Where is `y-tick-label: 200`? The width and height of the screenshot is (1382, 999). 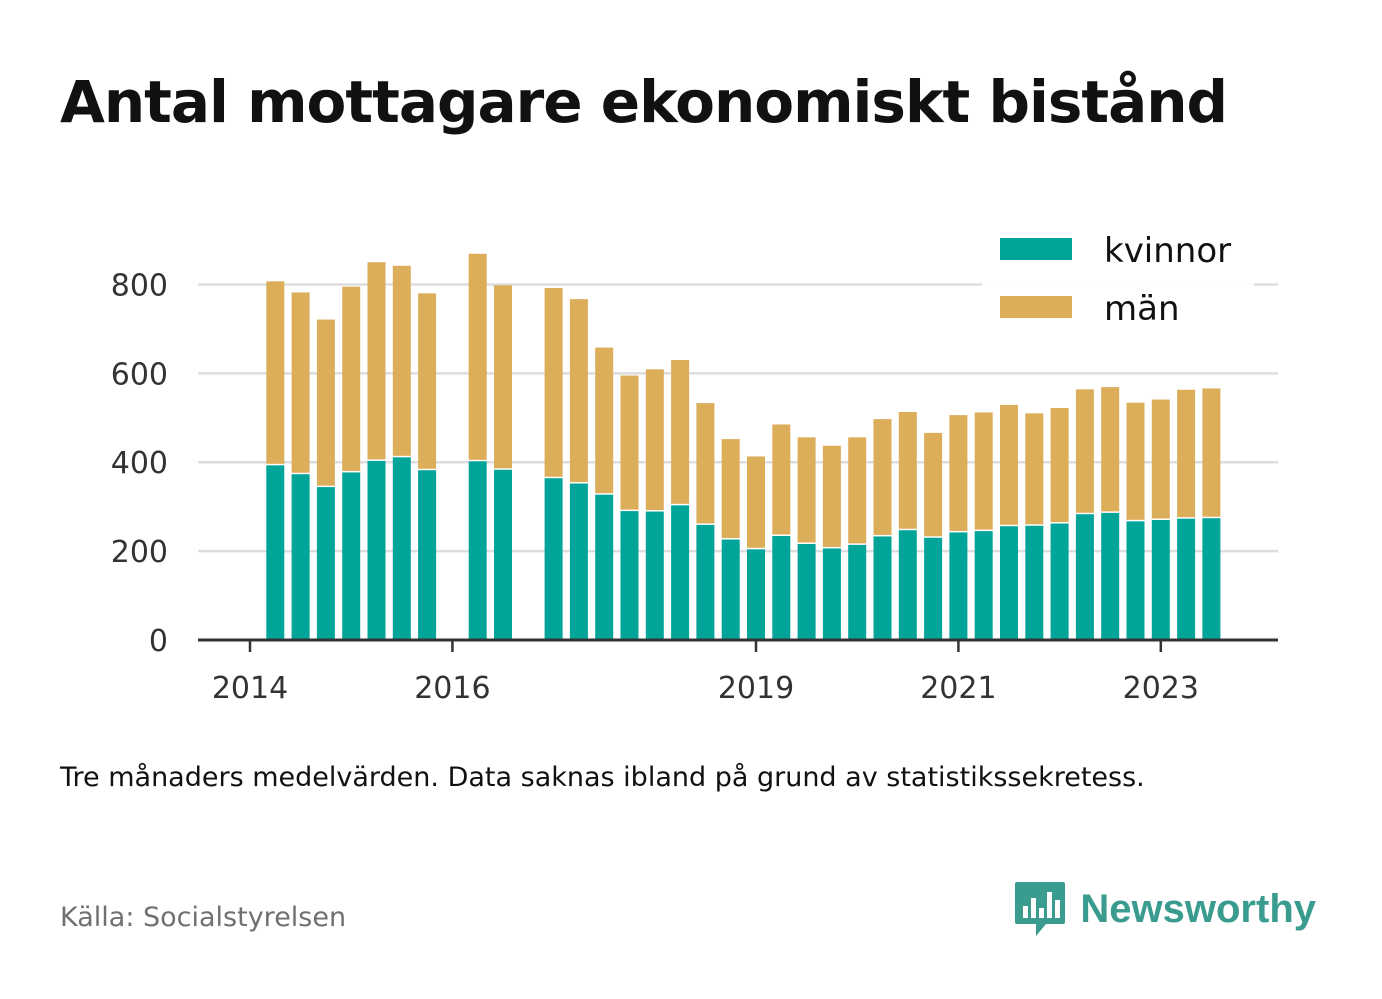 y-tick-label: 200 is located at coordinates (139, 552).